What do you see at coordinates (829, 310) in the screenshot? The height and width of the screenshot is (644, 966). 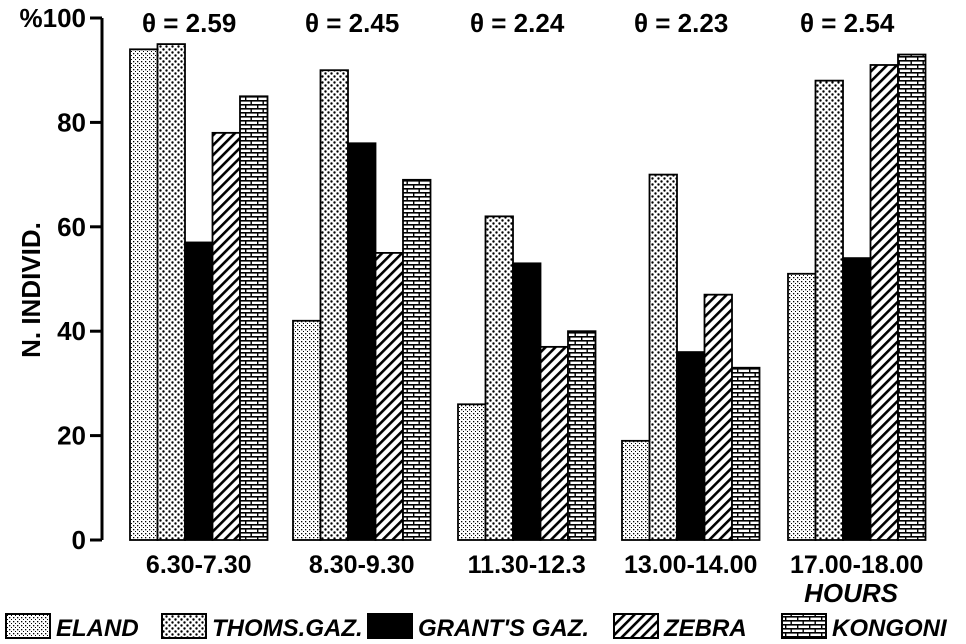 I see `bar-thoms-gaz--4` at bounding box center [829, 310].